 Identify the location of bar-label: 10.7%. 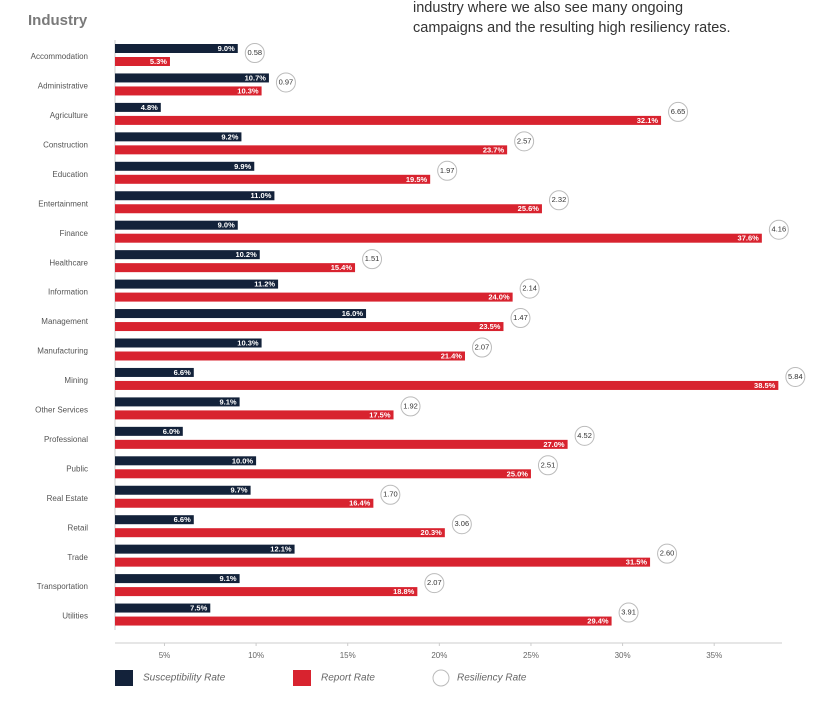
(256, 77).